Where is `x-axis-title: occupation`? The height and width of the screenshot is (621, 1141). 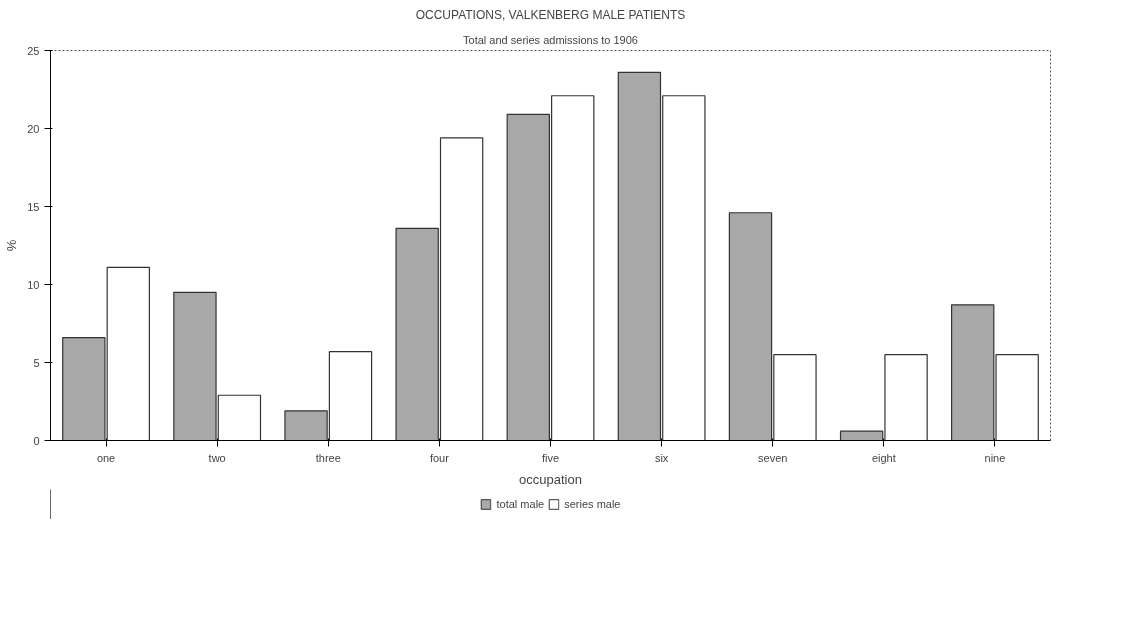 x-axis-title: occupation is located at coordinates (550, 479).